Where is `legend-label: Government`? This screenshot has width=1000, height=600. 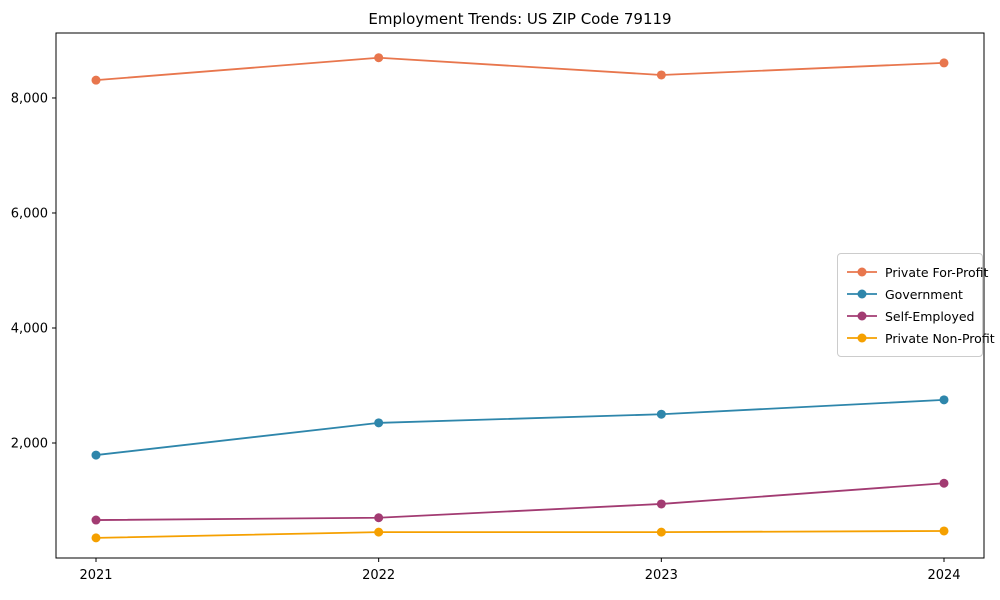 legend-label: Government is located at coordinates (924, 294).